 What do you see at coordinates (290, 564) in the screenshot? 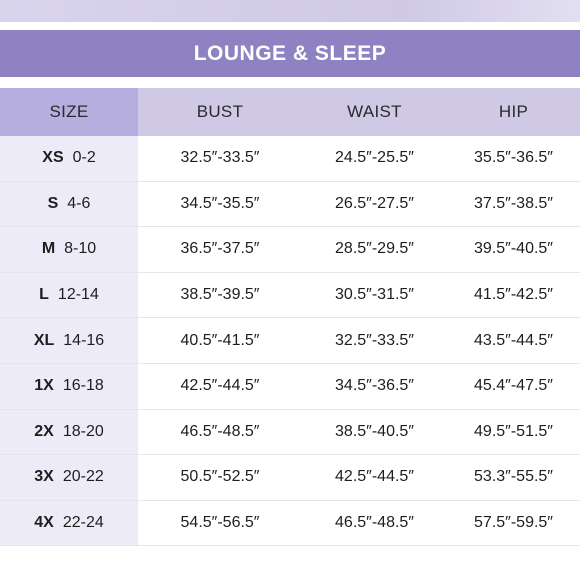
I see `bottom-margin` at bounding box center [290, 564].